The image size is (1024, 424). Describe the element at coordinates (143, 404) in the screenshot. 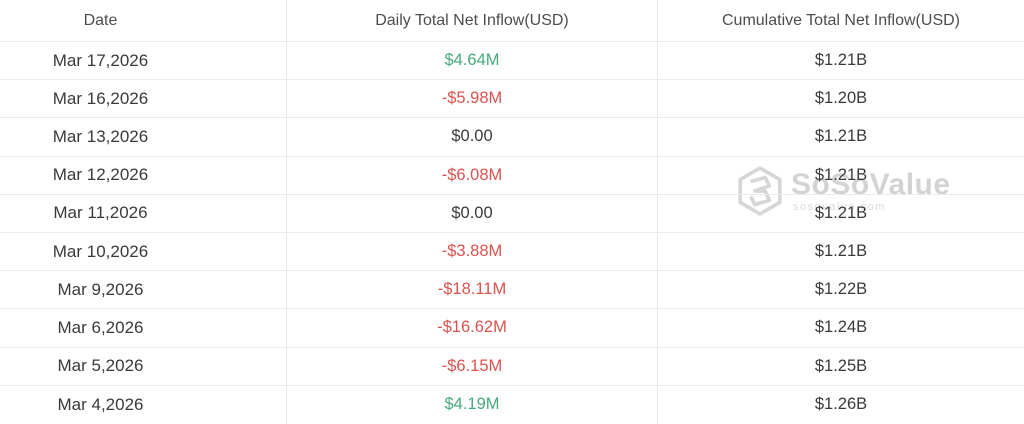

I see `date-cell: Mar 4,2026` at that location.